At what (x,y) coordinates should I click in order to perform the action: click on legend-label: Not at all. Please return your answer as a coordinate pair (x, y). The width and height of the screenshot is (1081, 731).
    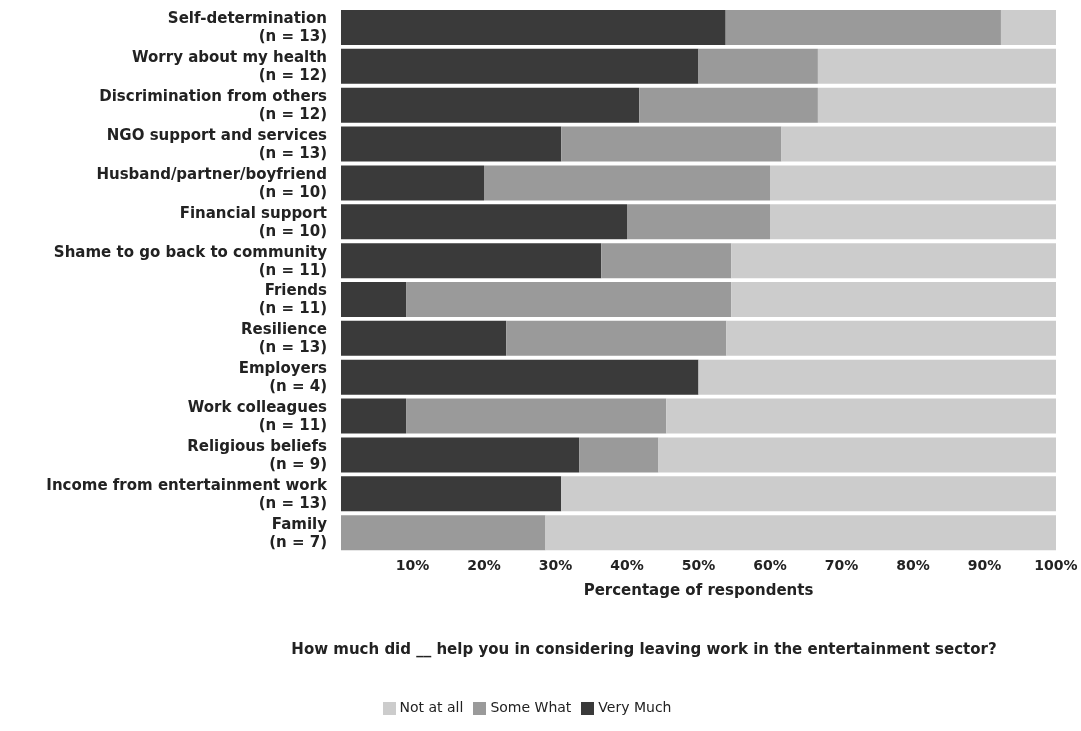
    Looking at the image, I should click on (431, 707).